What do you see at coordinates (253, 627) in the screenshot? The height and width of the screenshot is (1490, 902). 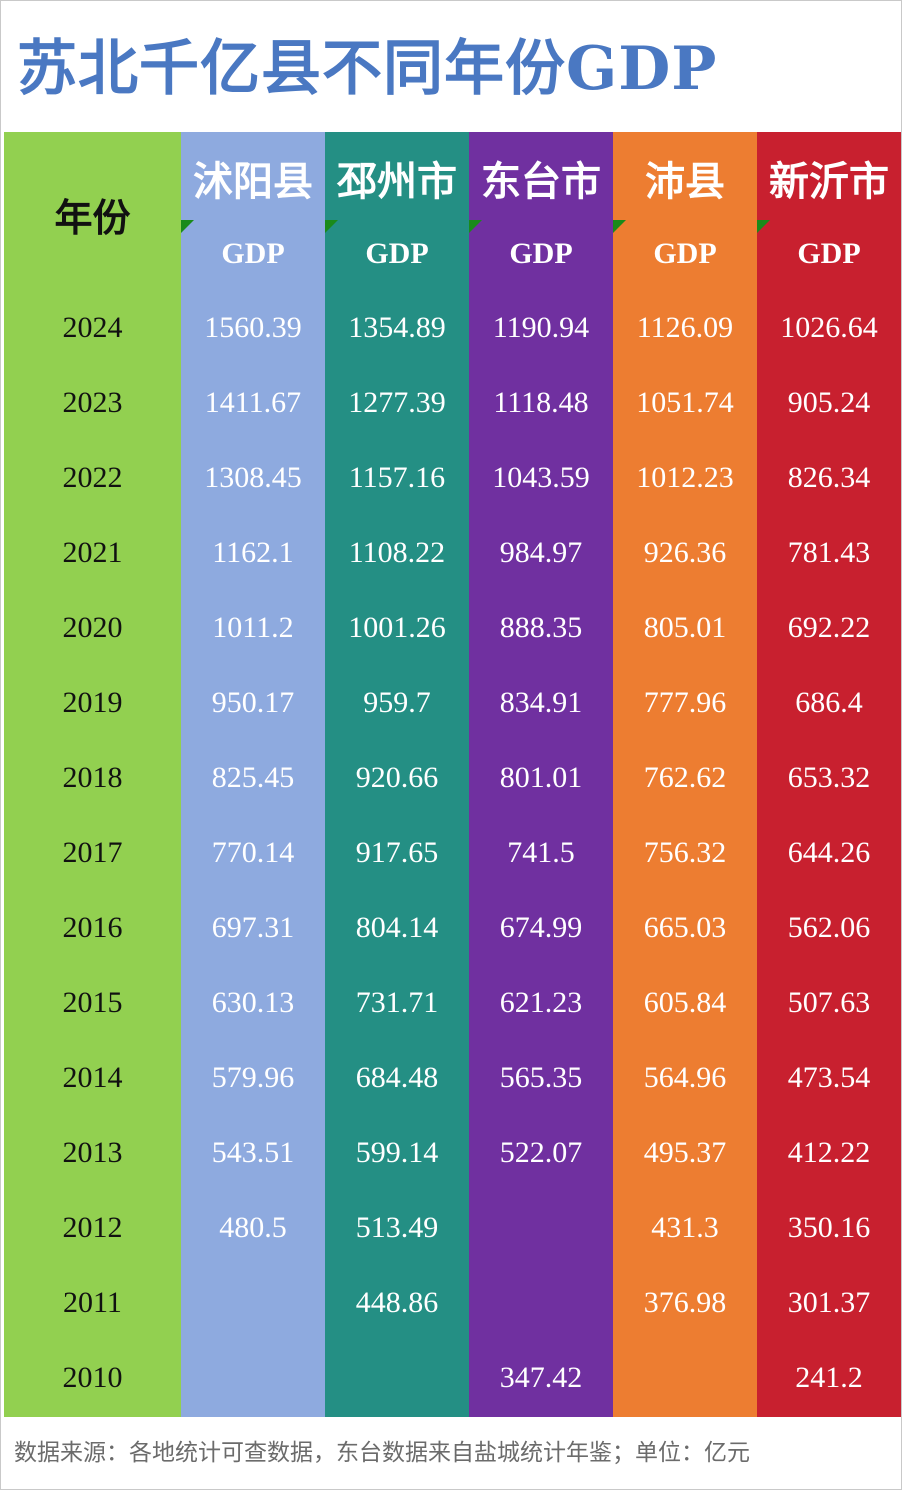 I see `gdp-value-cell: 1011.2` at bounding box center [253, 627].